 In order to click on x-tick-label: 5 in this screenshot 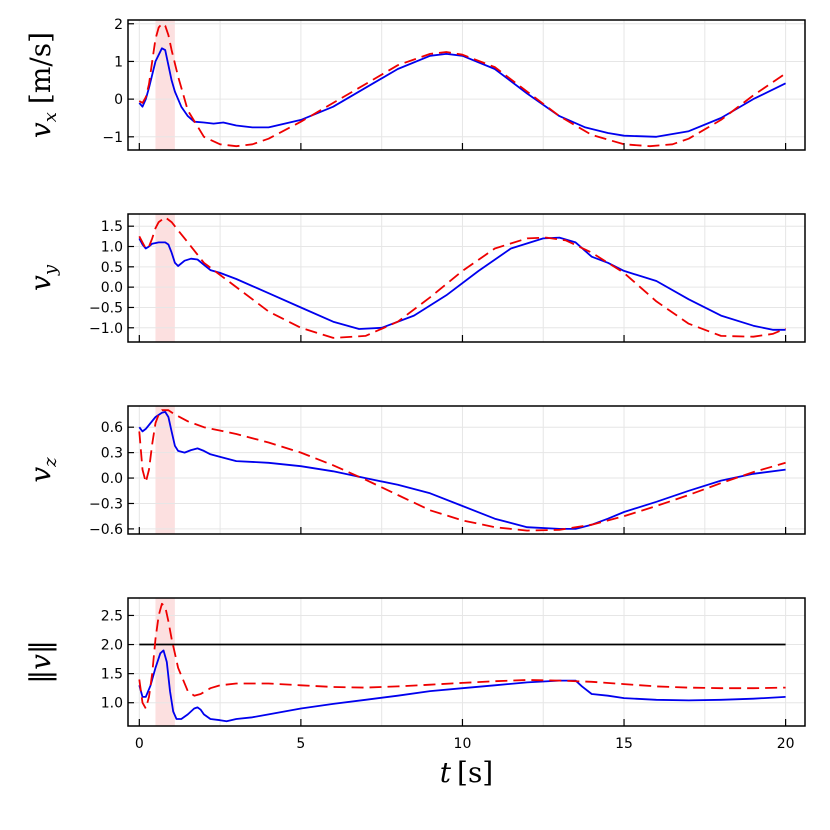, I will do `click(300, 744)`.